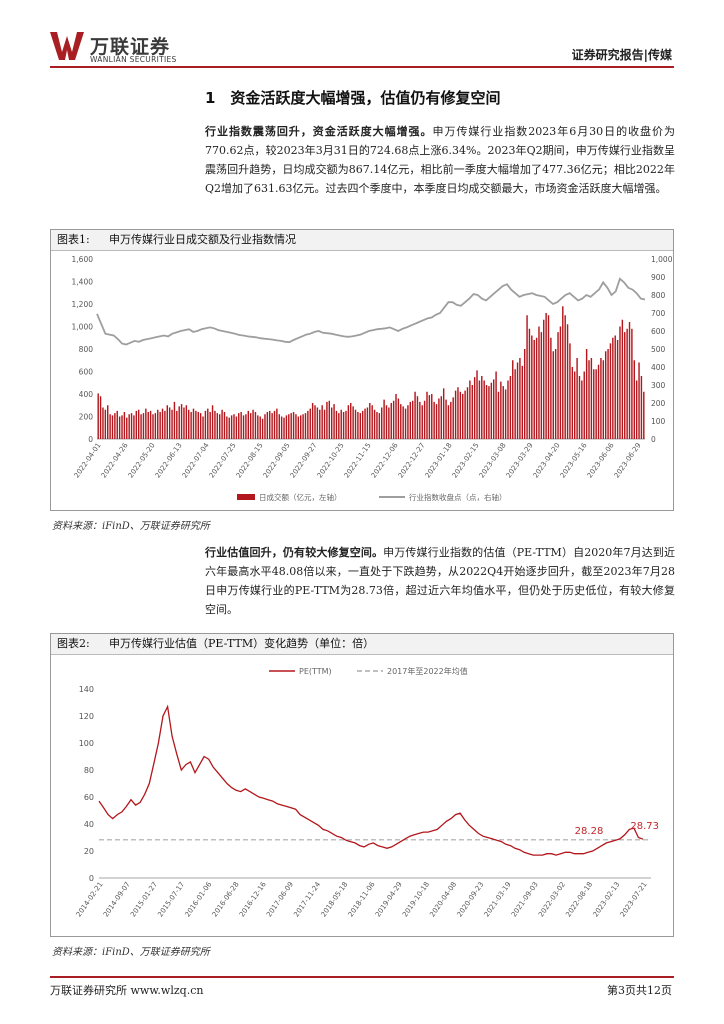 The width and height of the screenshot is (724, 1024). What do you see at coordinates (412, 461) in the screenshot?
I see `x-axis-date-label: 2022-12-27` at bounding box center [412, 461].